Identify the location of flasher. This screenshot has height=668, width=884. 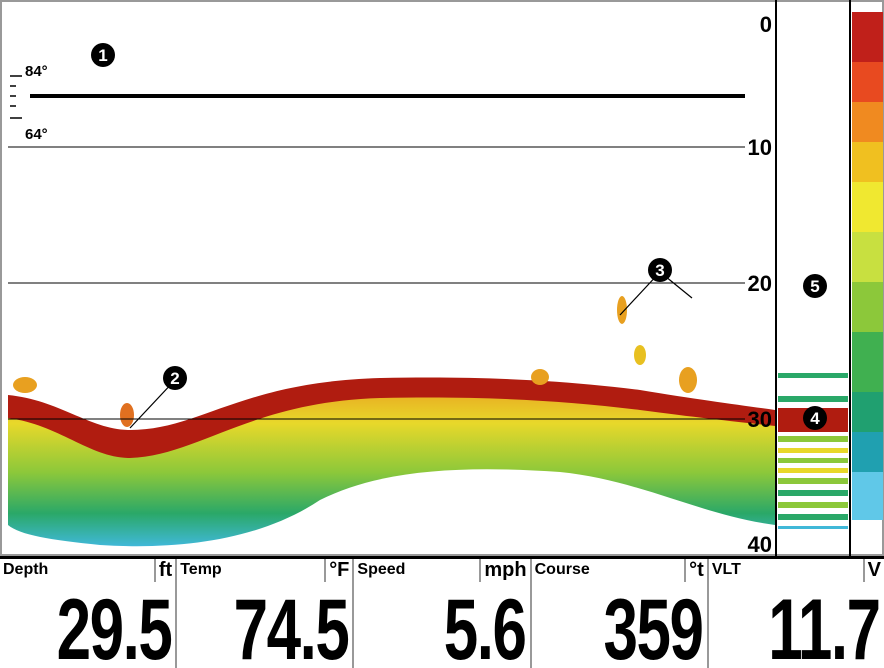
(813, 451).